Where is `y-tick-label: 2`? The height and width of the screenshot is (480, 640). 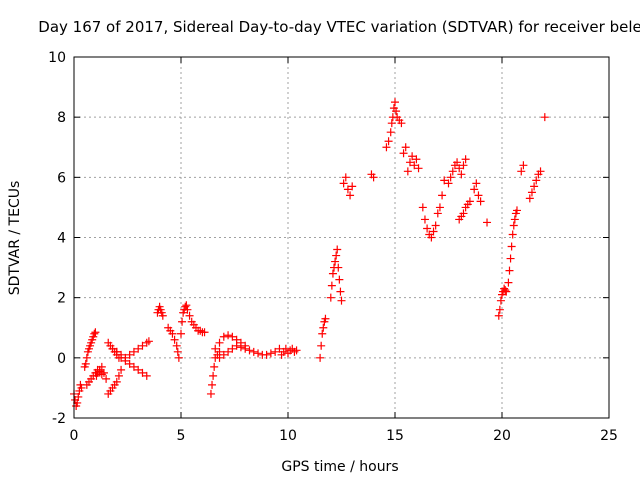 y-tick-label: 2 is located at coordinates (61, 299).